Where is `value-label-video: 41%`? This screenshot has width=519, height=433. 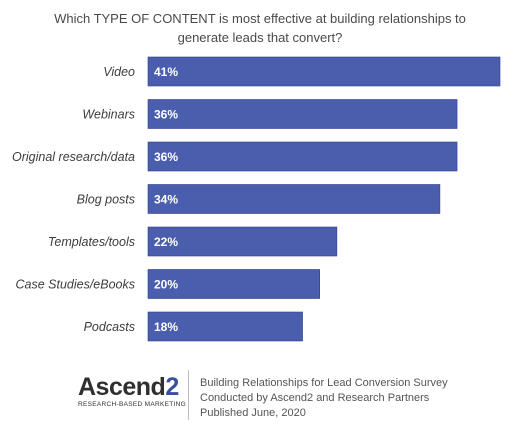
value-label-video: 41% is located at coordinates (166, 72).